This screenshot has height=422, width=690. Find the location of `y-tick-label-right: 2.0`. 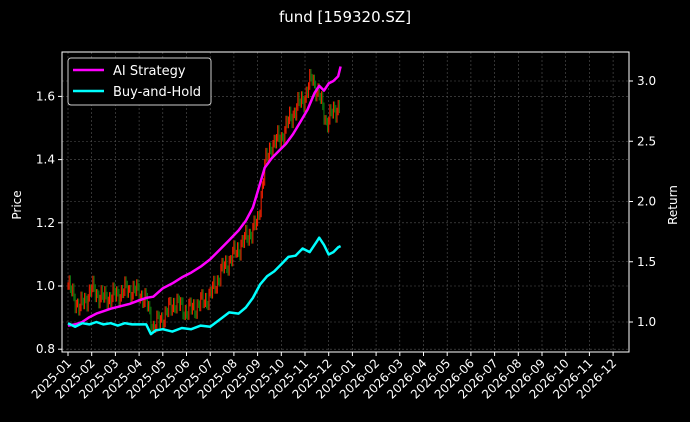

y-tick-label-right: 2.0 is located at coordinates (646, 202).